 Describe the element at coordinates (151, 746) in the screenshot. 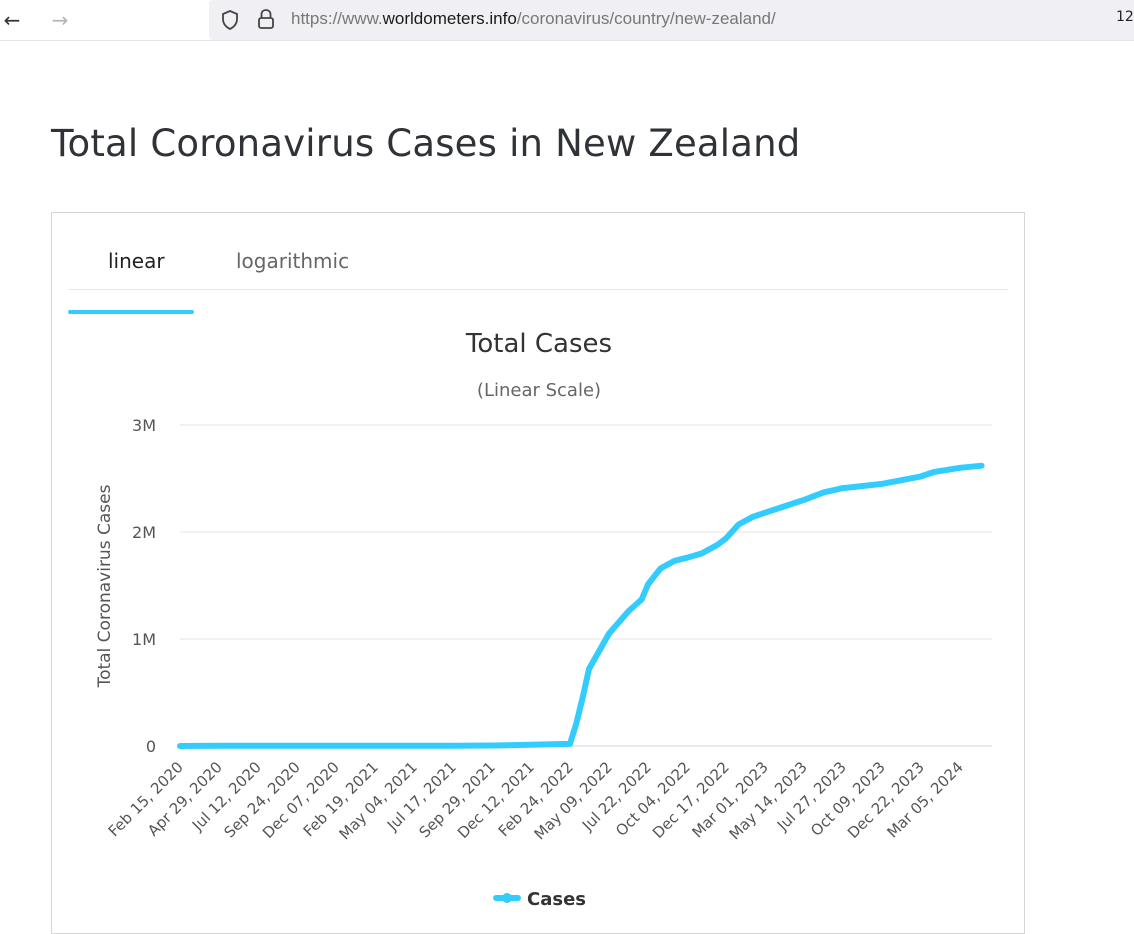

I see `y-tick-label: 0` at that location.